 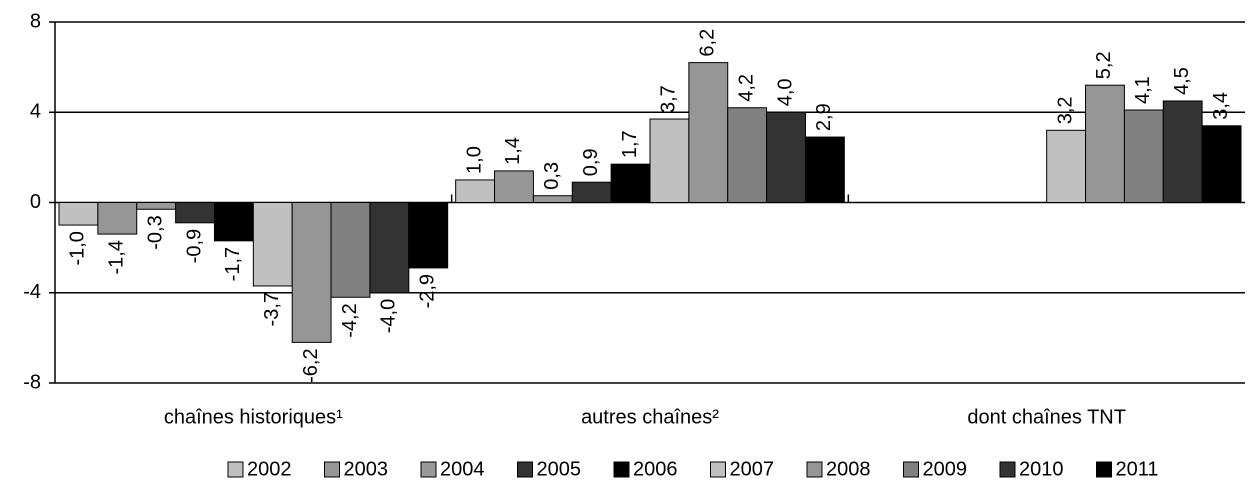 I want to click on value-label: -1,0, so click(x=78, y=248).